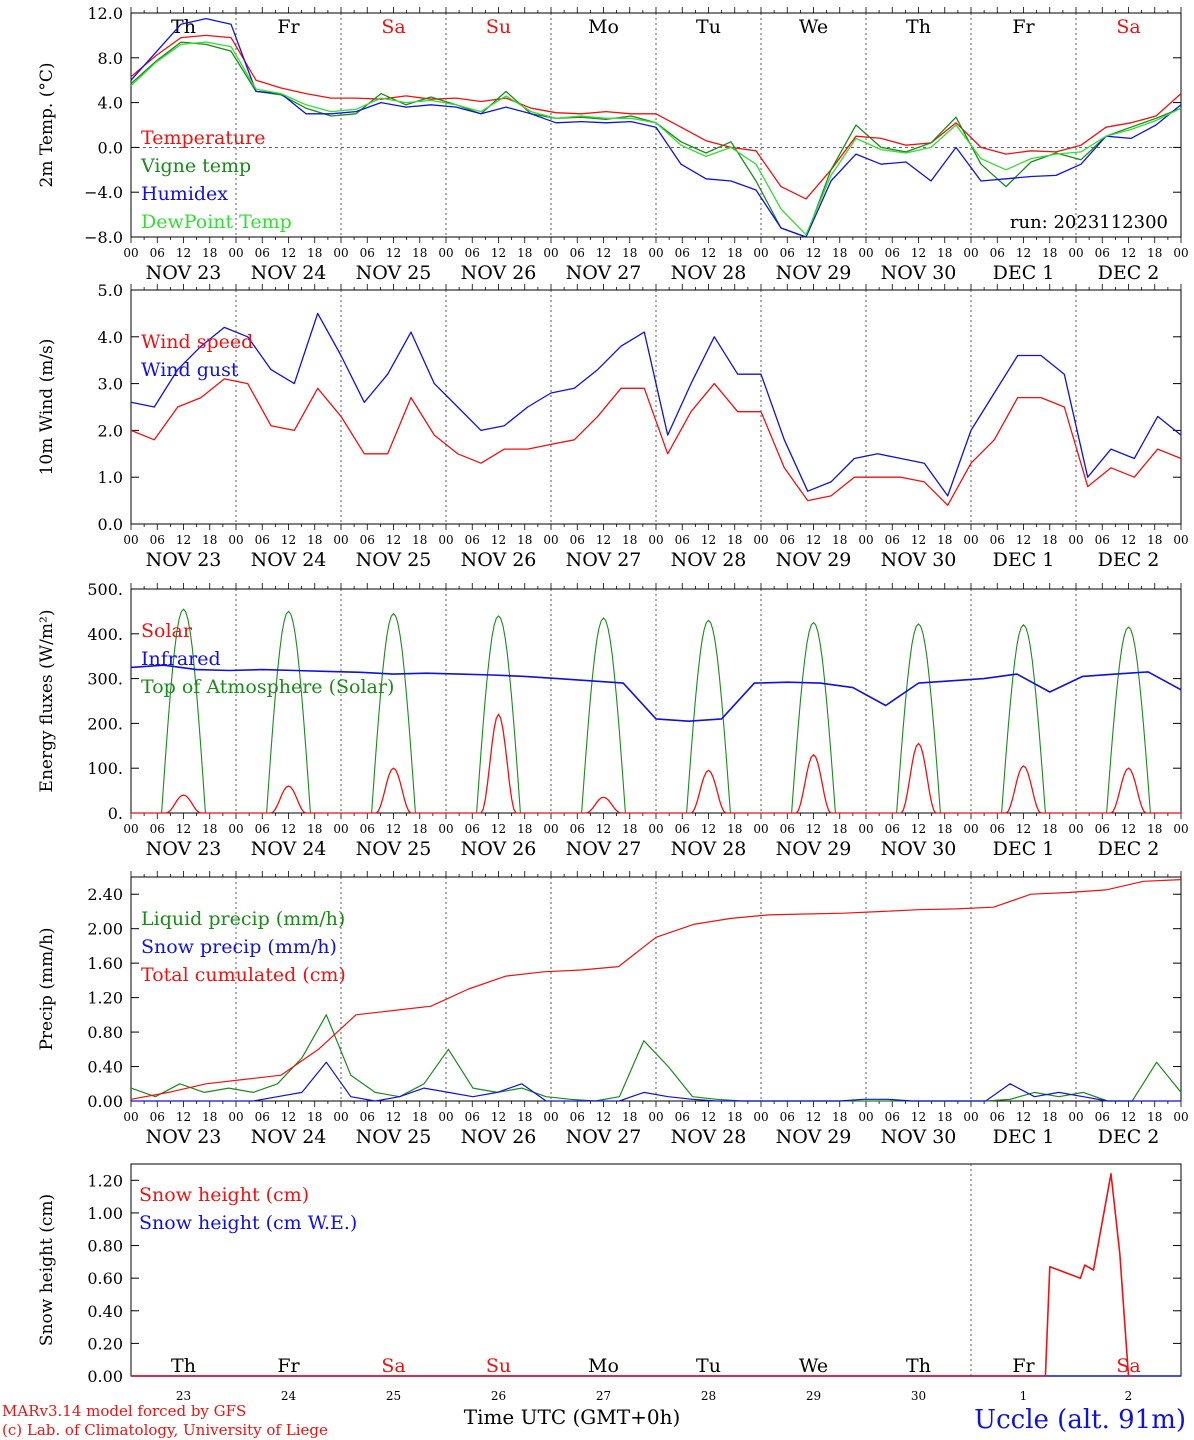  What do you see at coordinates (167, 631) in the screenshot?
I see `legend-entry: Solar` at bounding box center [167, 631].